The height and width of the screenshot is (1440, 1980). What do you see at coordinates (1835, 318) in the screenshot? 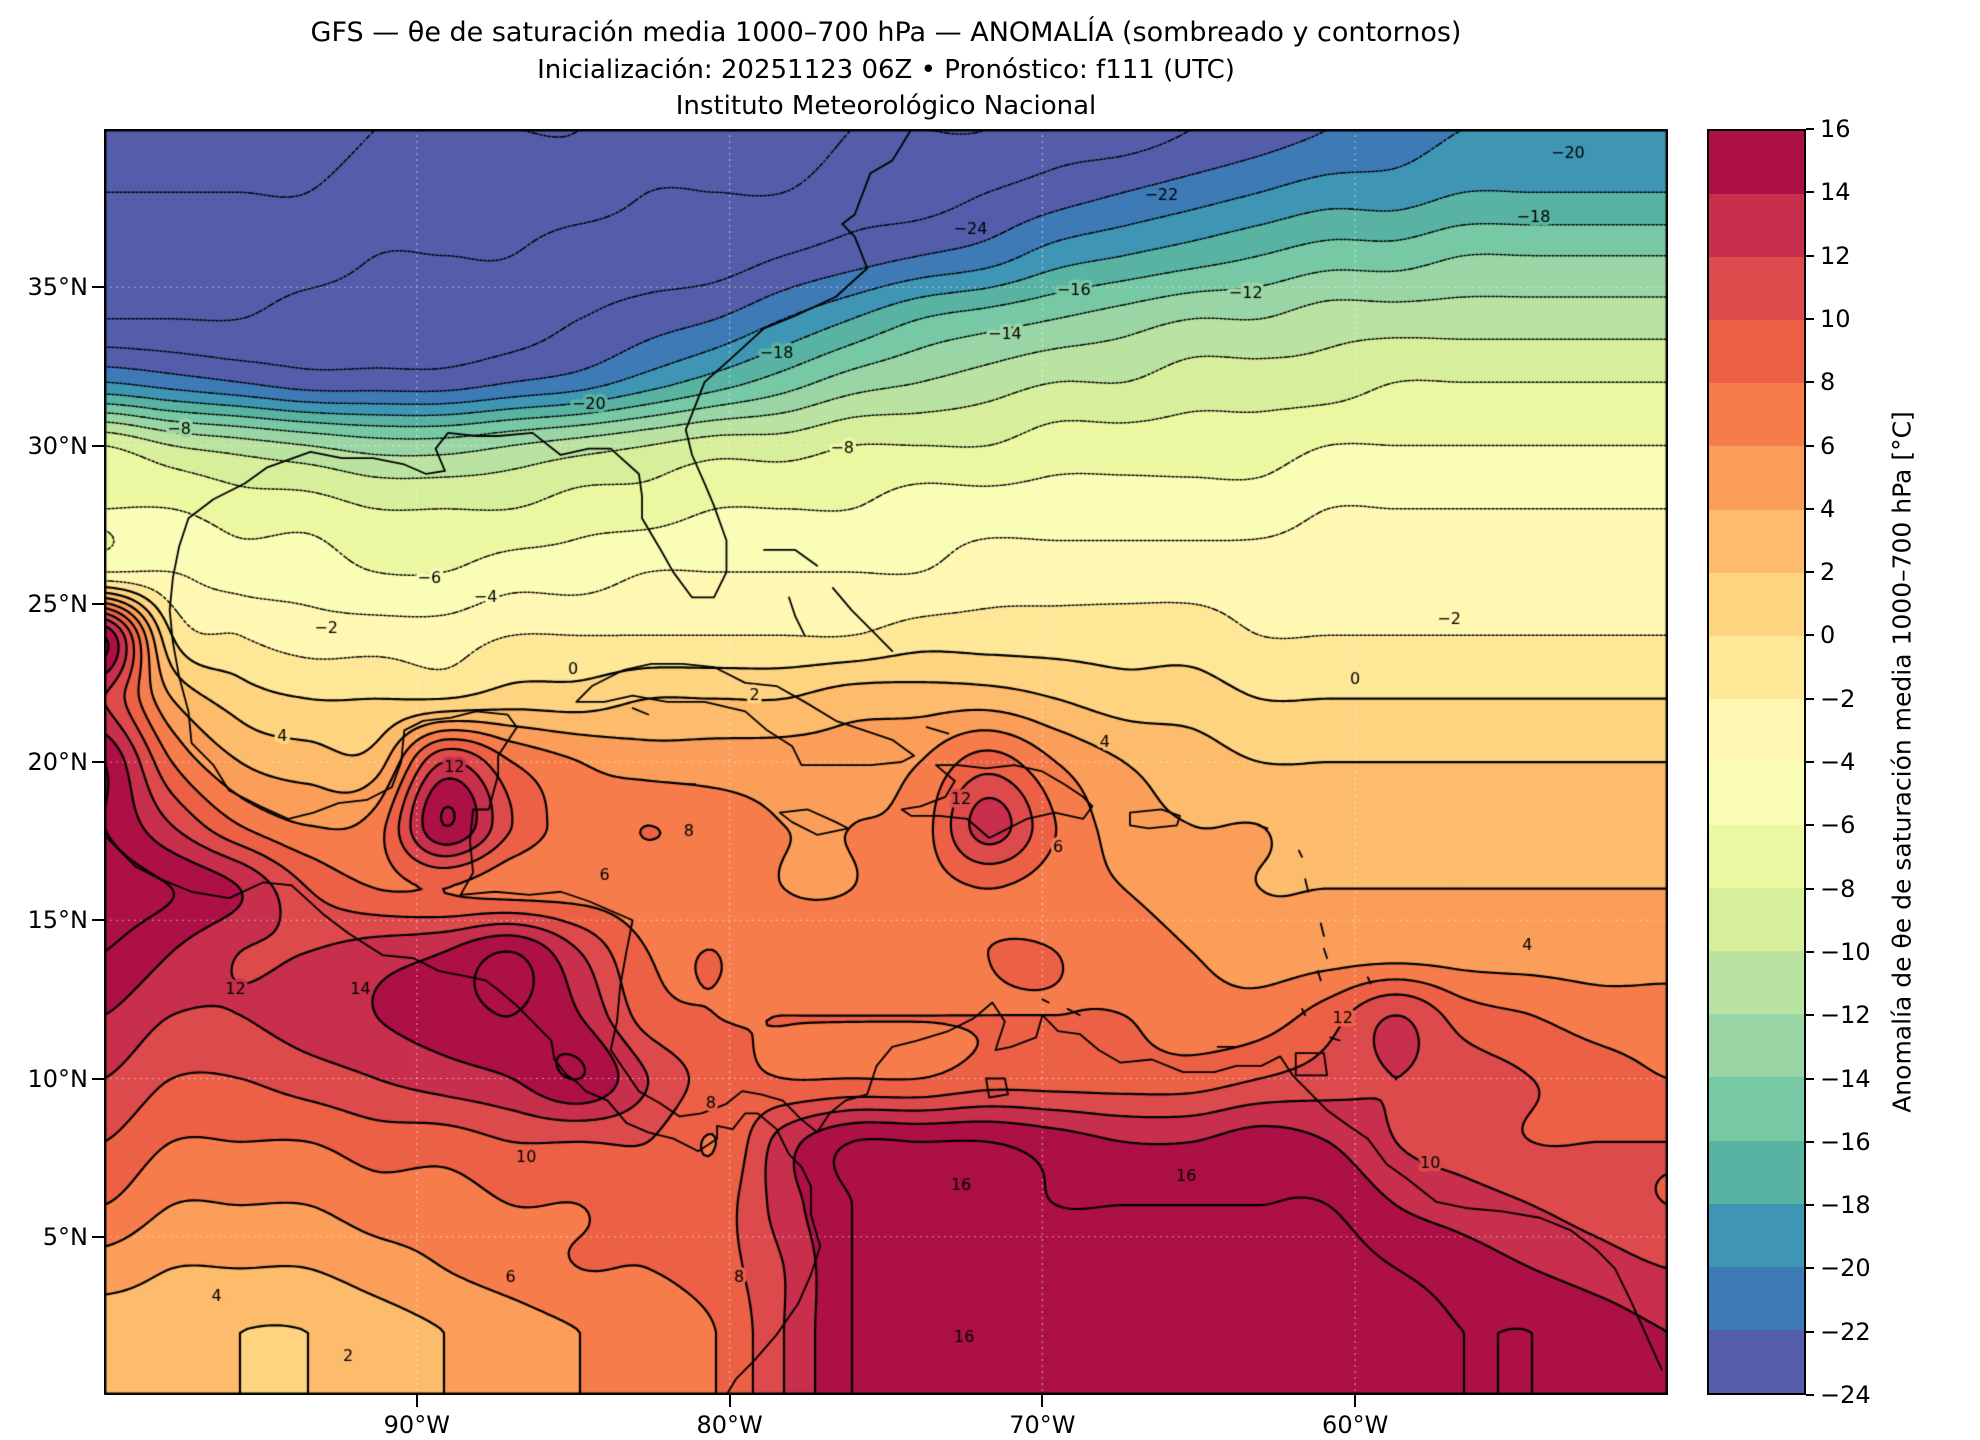
I see `colorbar-tick-label: 10` at bounding box center [1835, 318].